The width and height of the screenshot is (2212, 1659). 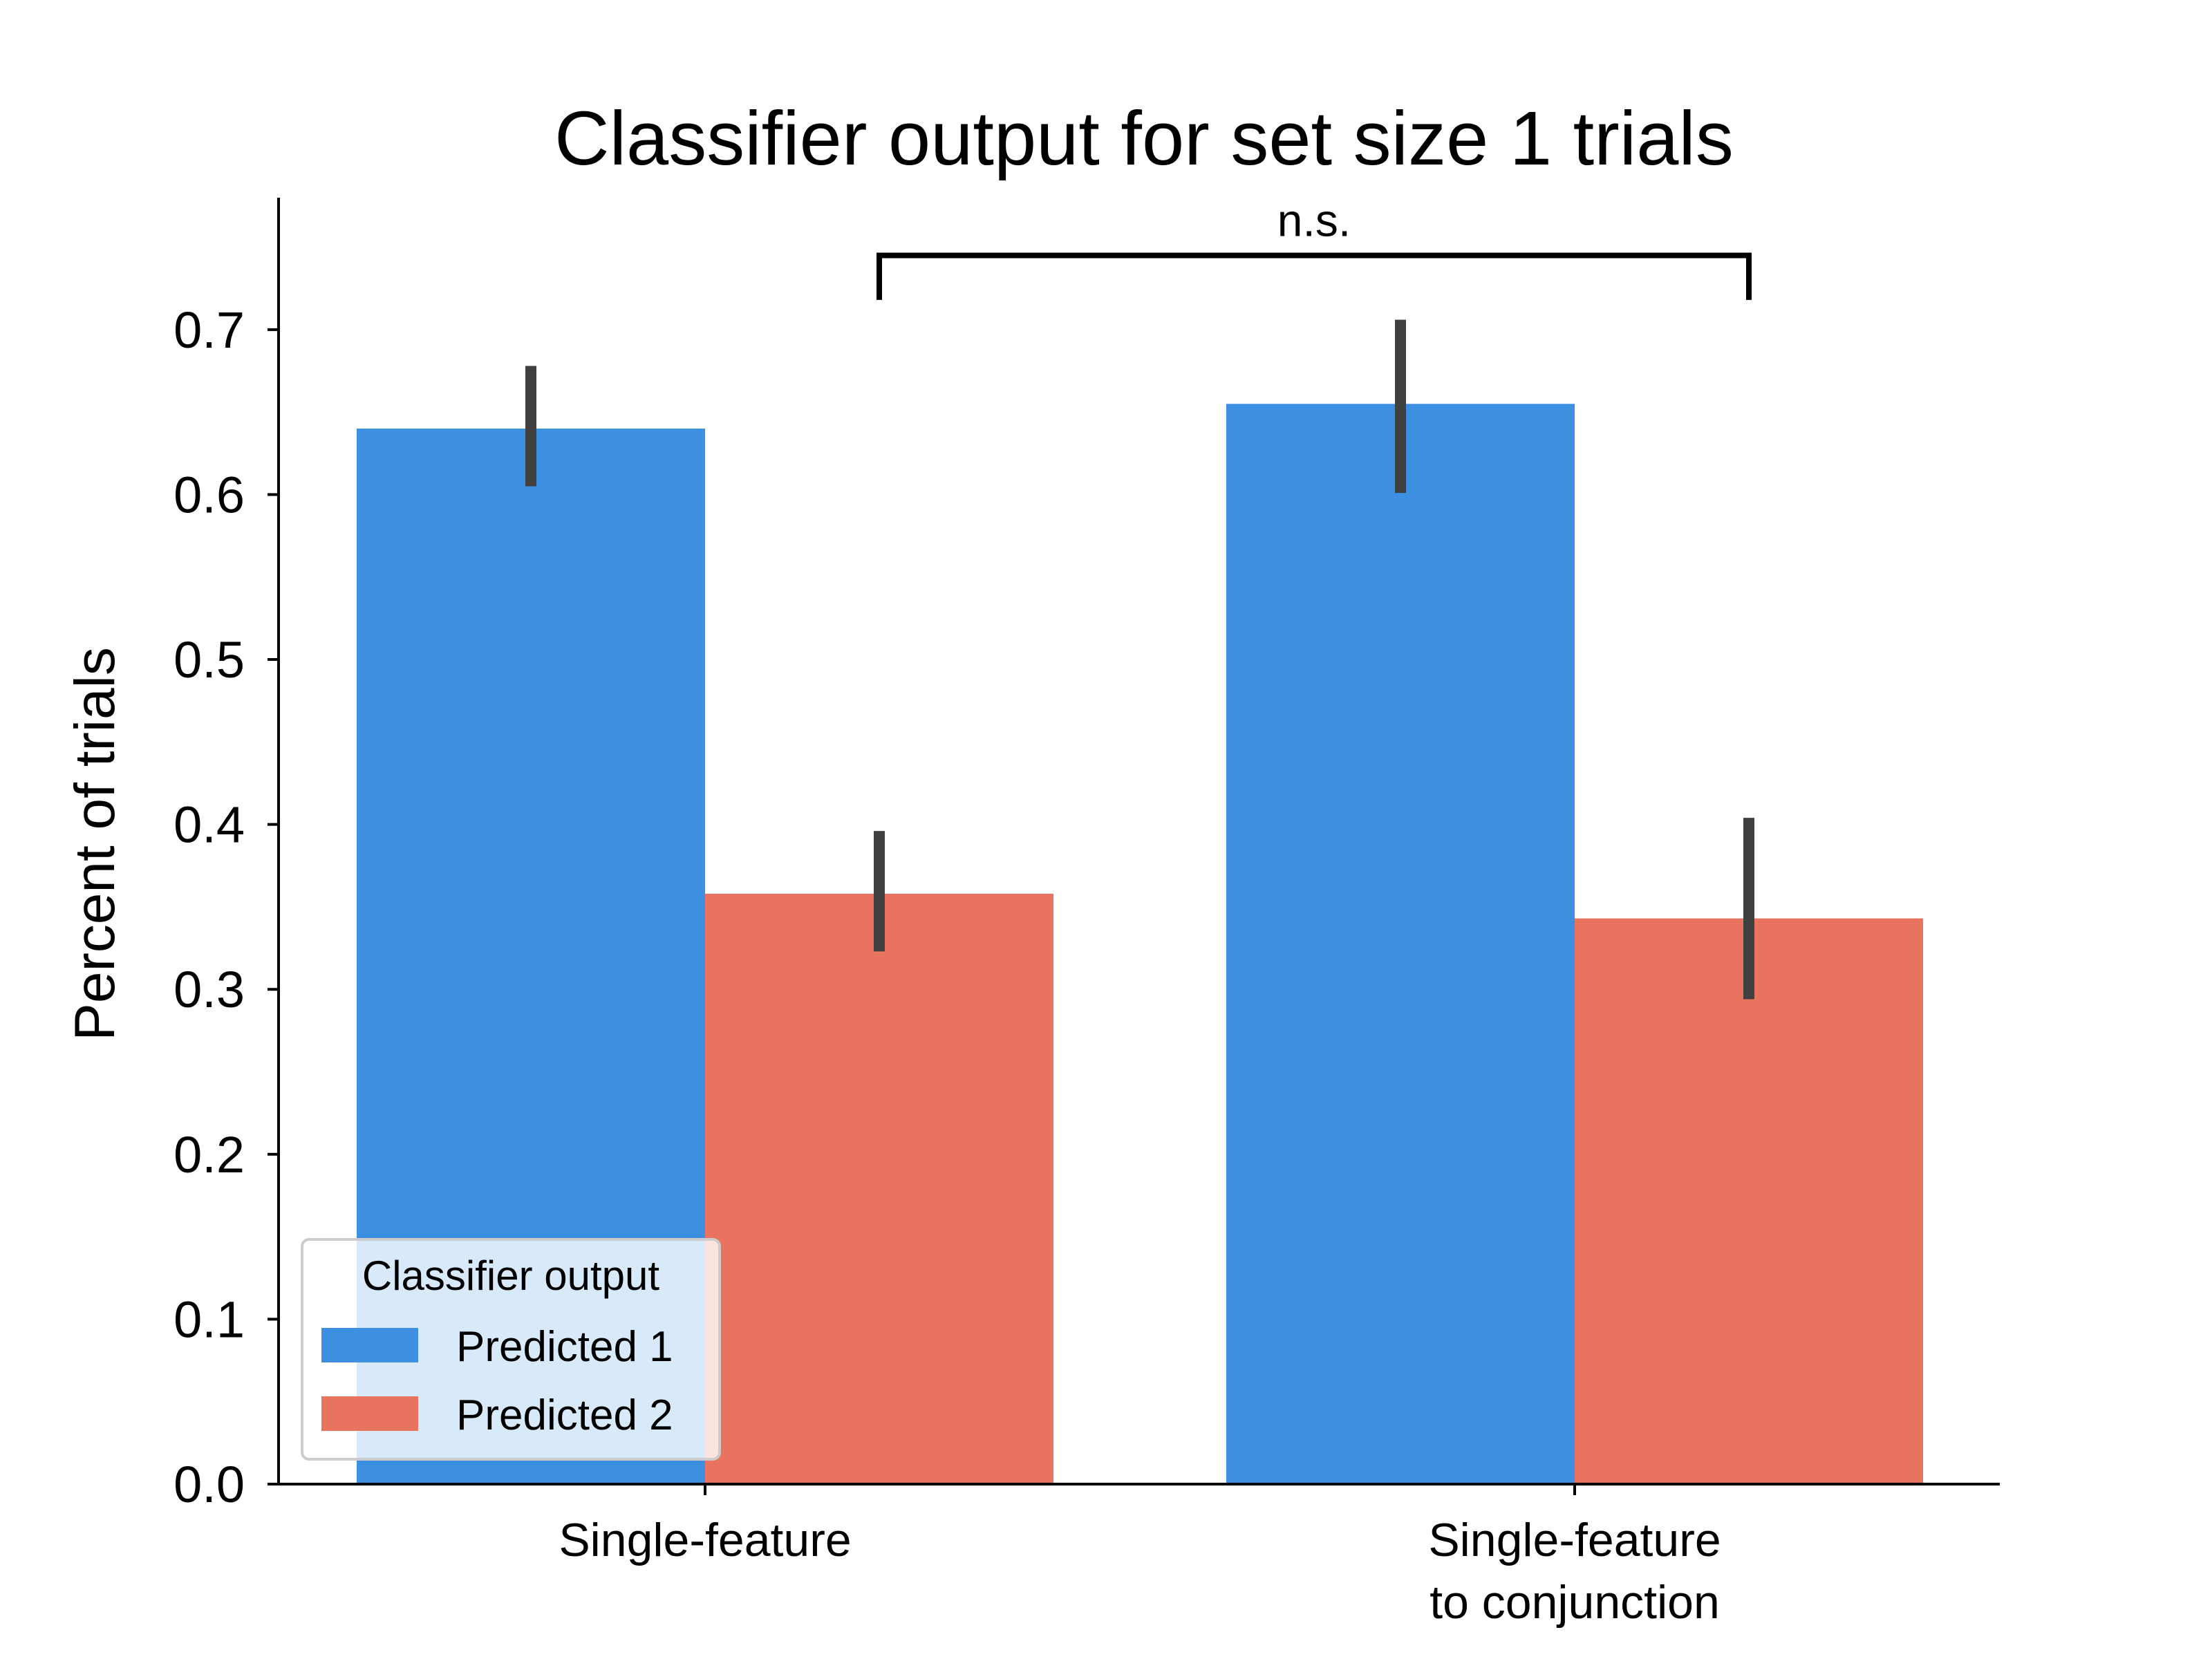 I want to click on significance-annotation: n.s., so click(x=1314, y=248).